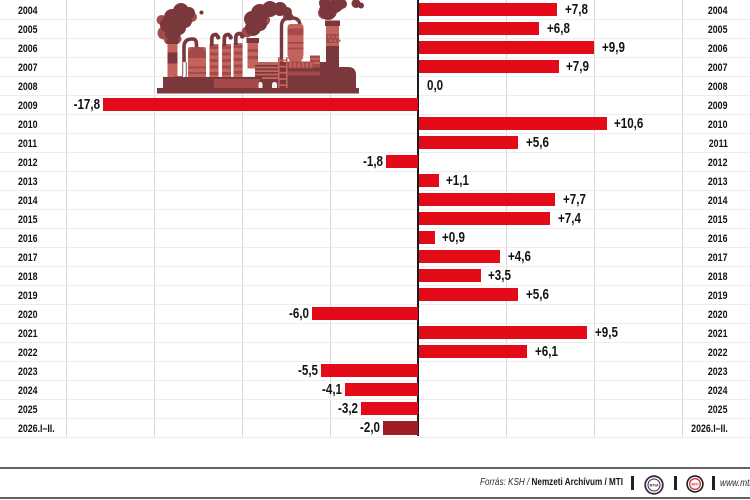 The width and height of the screenshot is (750, 500). I want to click on svg-text: MTI, so click(695, 484).